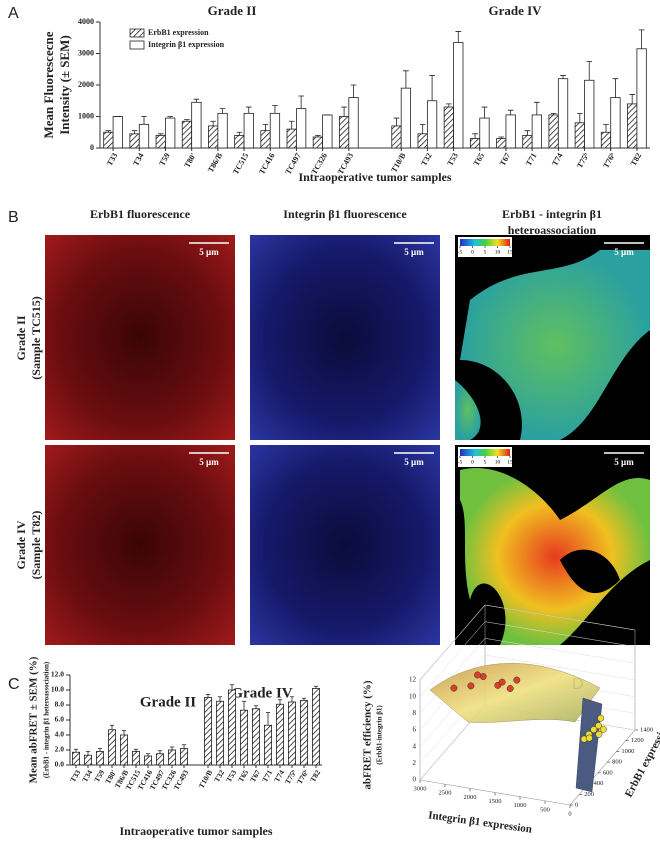 This screenshot has width=660, height=843. What do you see at coordinates (479, 822) in the screenshot?
I see `x-axis-label: Integrin β1 expression` at bounding box center [479, 822].